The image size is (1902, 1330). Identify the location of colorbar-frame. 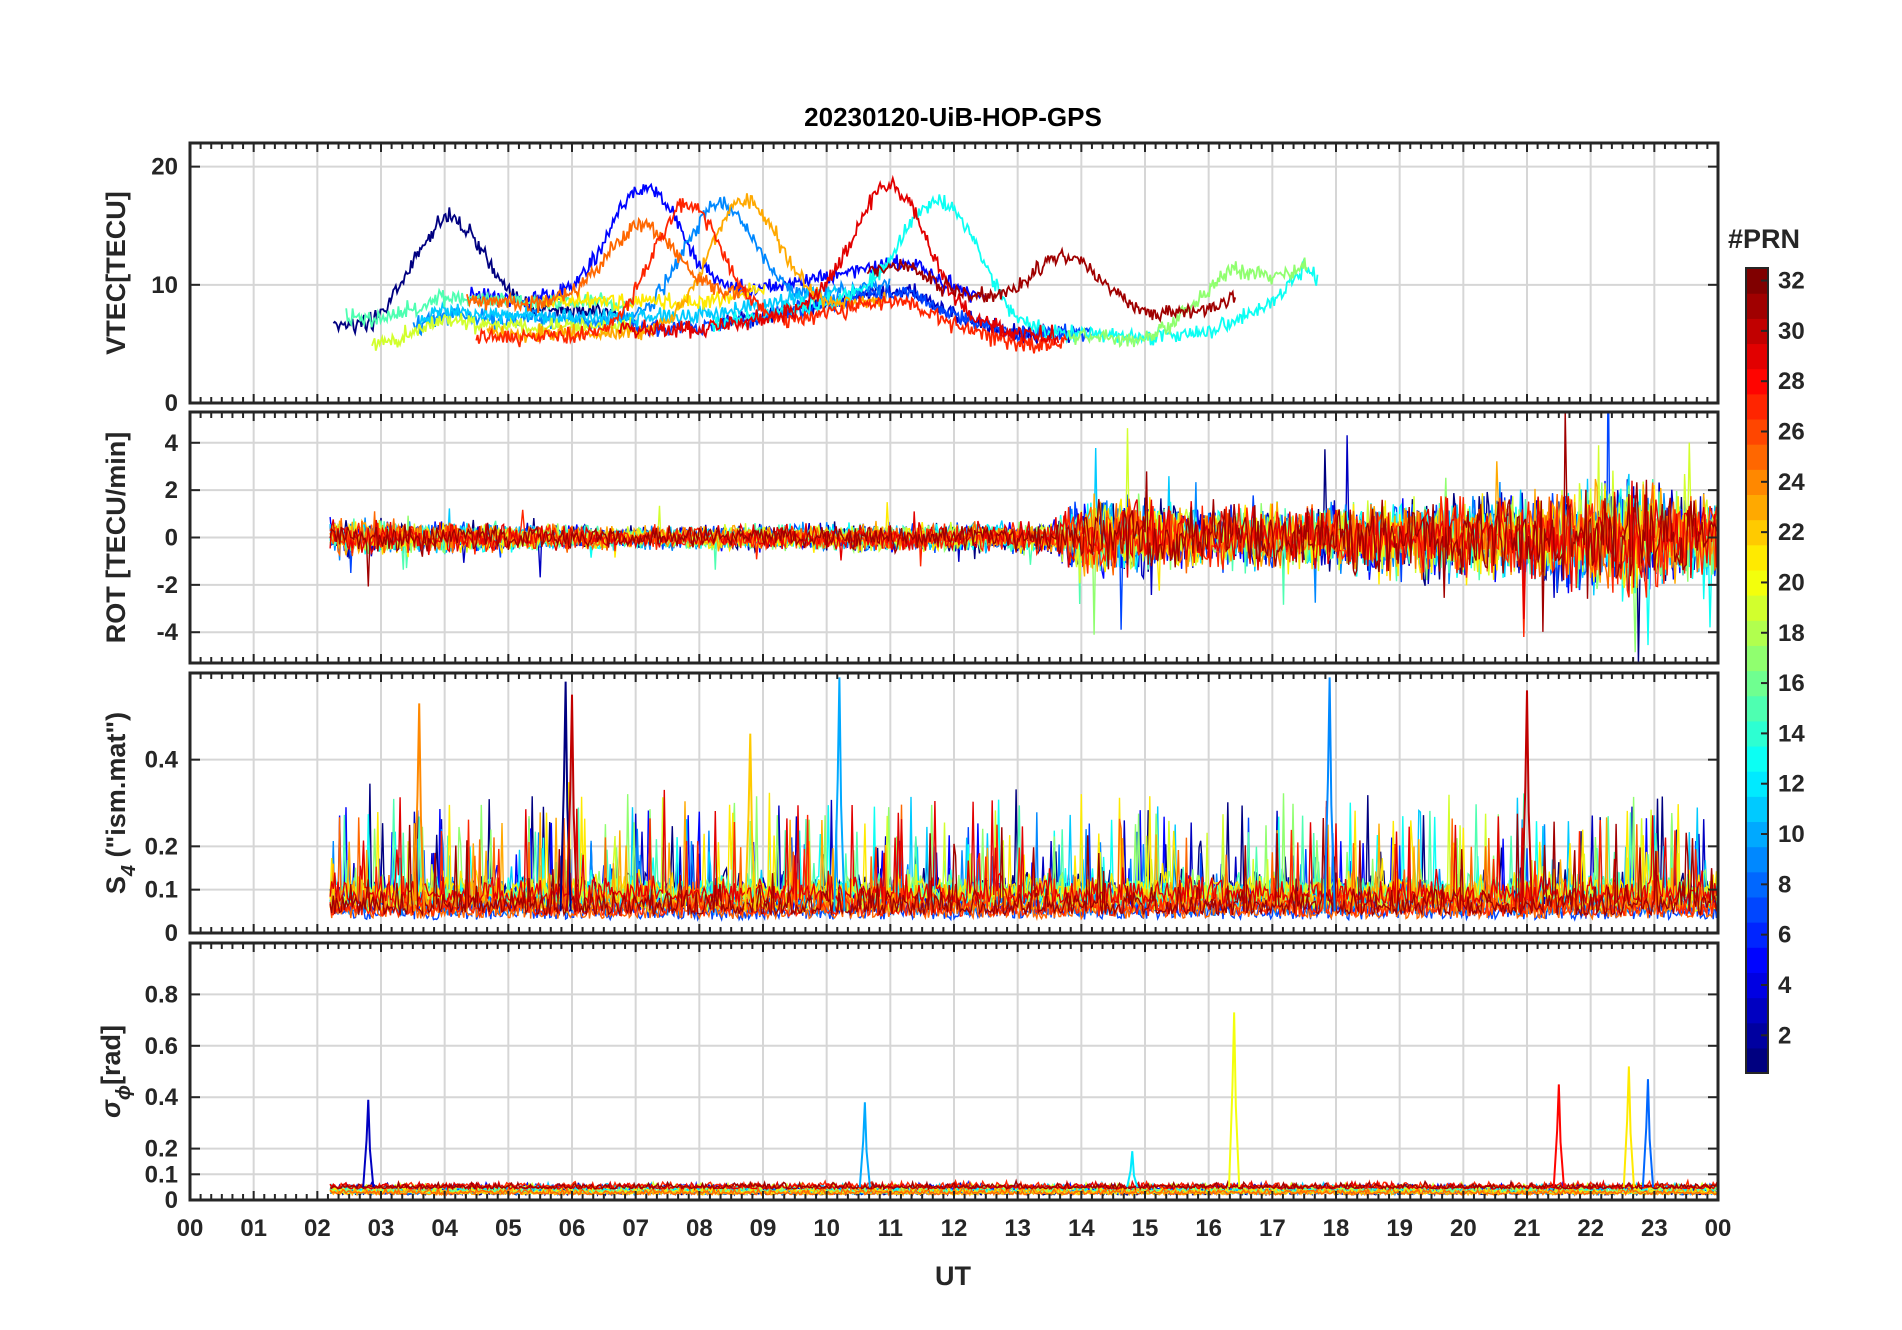
(1757, 670).